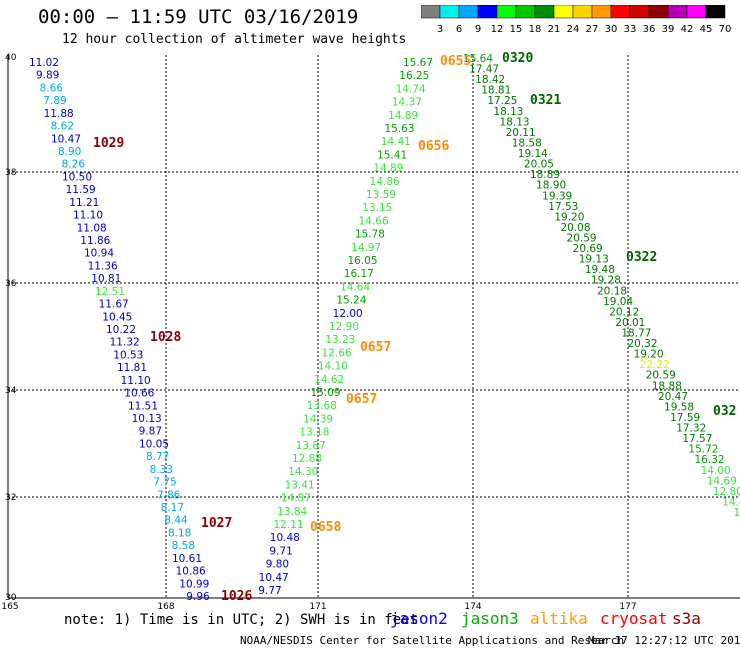 Image resolution: width=740 pixels, height=650 pixels. What do you see at coordinates (685, 418) in the screenshot?
I see `swh-value: 17.59` at bounding box center [685, 418].